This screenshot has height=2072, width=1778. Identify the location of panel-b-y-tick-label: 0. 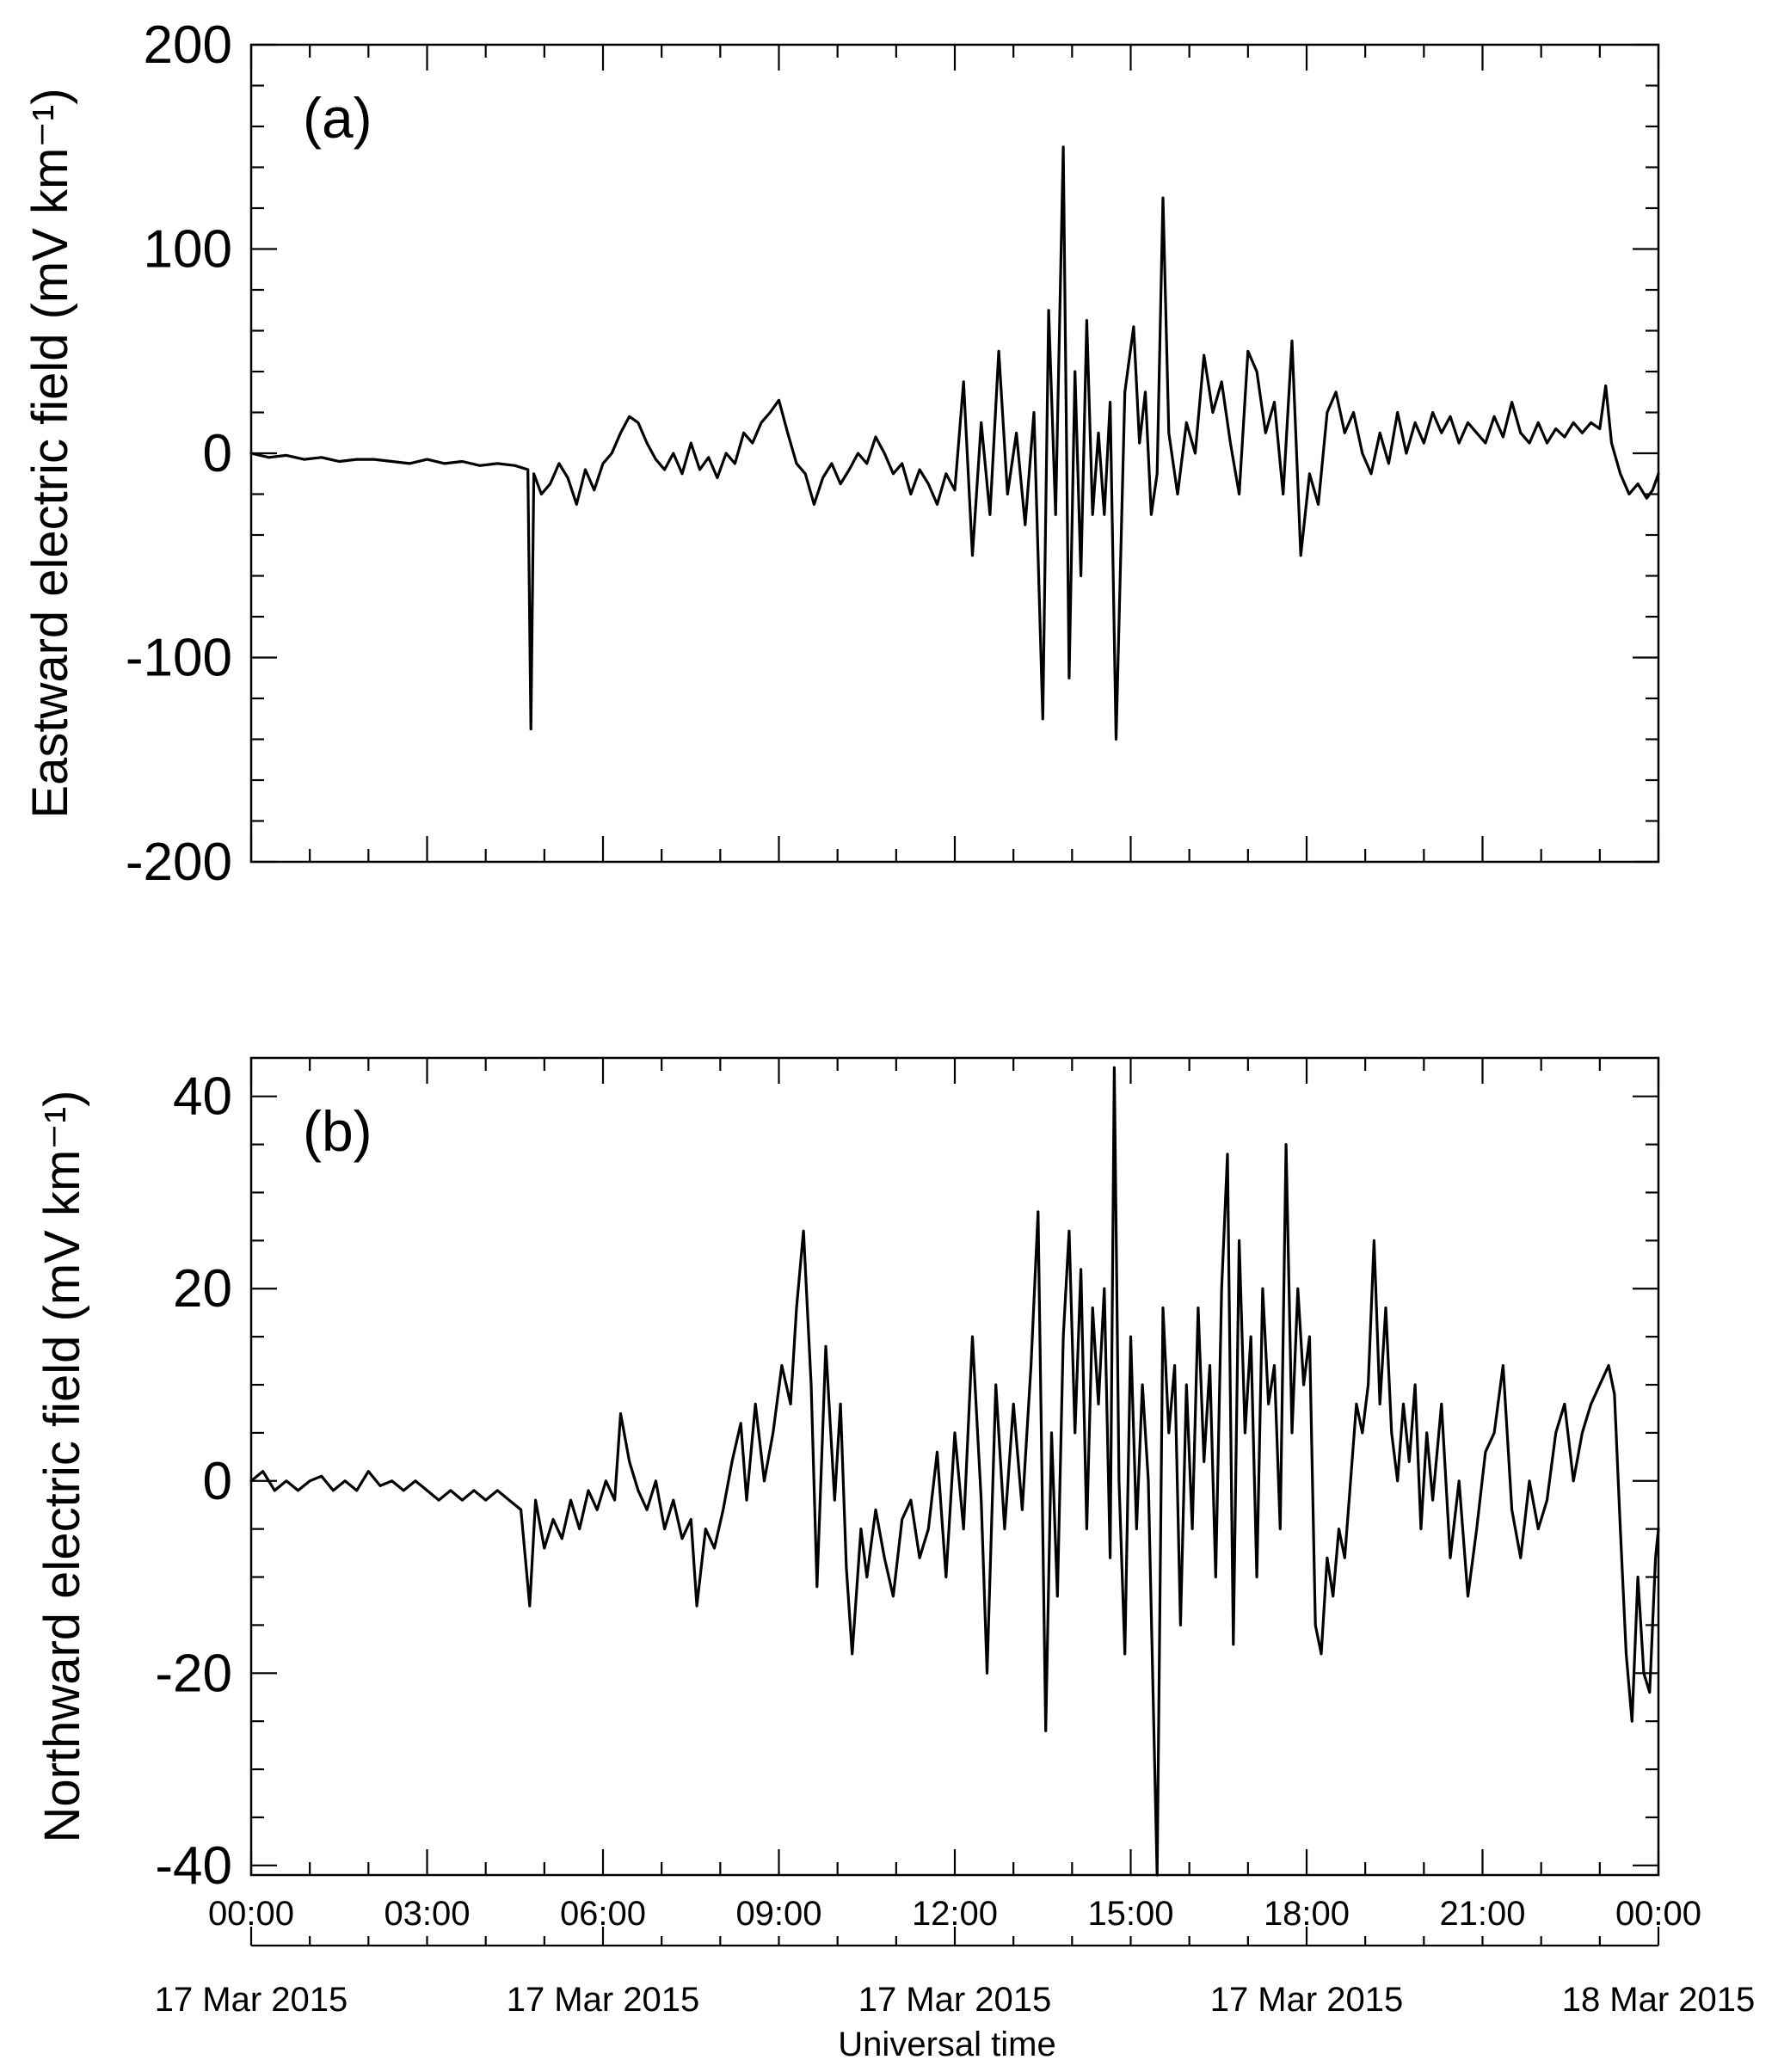
(217, 1481).